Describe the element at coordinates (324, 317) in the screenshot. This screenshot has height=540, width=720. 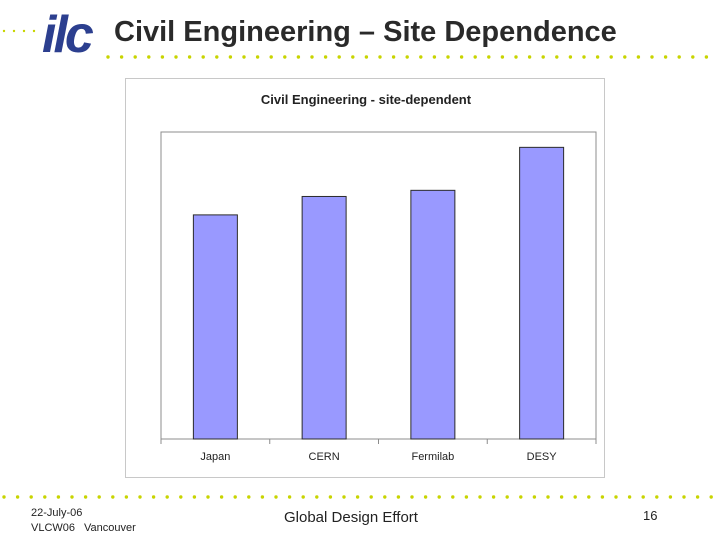
I see `bar-cern` at that location.